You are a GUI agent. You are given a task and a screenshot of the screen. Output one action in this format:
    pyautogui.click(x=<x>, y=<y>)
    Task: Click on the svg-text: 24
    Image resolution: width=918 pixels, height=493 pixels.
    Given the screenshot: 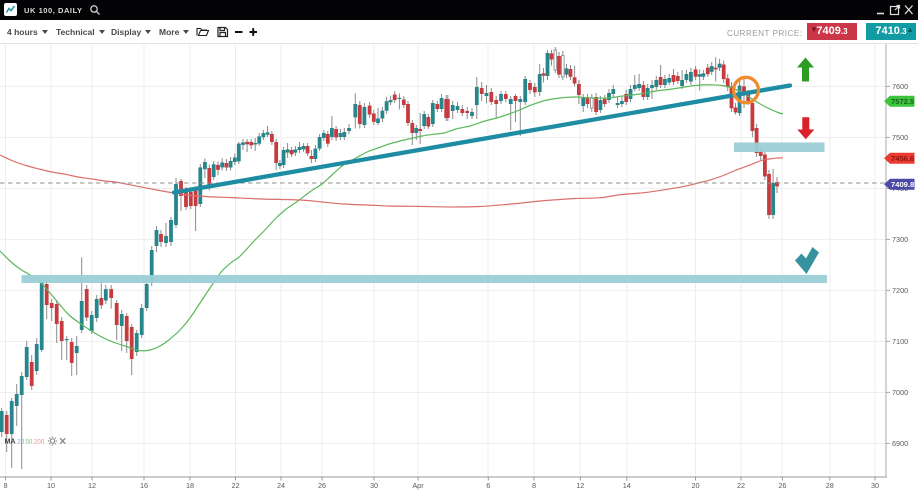 What is the action you would take?
    pyautogui.click(x=281, y=485)
    